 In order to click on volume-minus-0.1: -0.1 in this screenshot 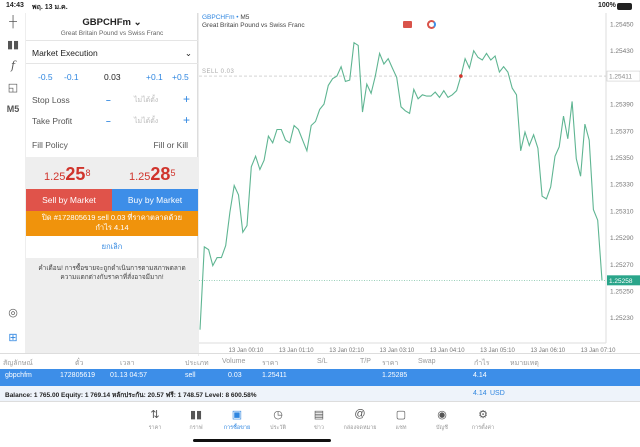, I will do `click(71, 77)`.